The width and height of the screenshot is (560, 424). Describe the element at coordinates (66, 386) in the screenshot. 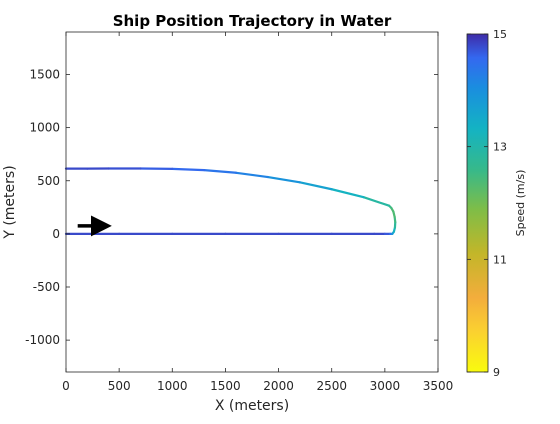

I see `x-tick-label: 0` at that location.